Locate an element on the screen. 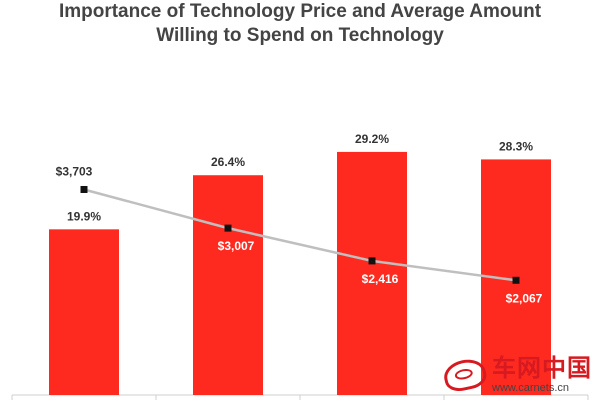 The image size is (600, 400). chart-title-line-2: Willing to Spend on Technology is located at coordinates (300, 35).